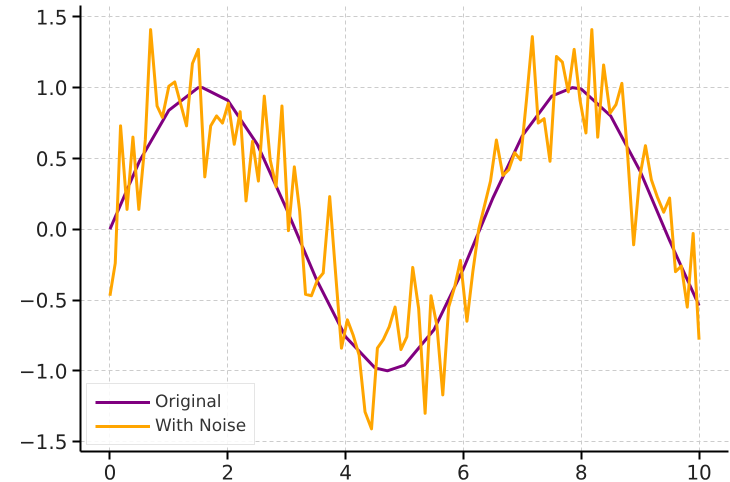  I want to click on y-tick-label: 1.5, so click(52, 17).